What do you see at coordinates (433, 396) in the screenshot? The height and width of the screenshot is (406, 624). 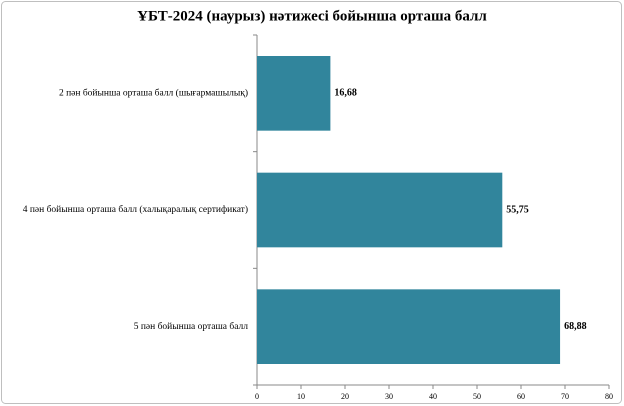 I see `x-tick-label: 40` at bounding box center [433, 396].